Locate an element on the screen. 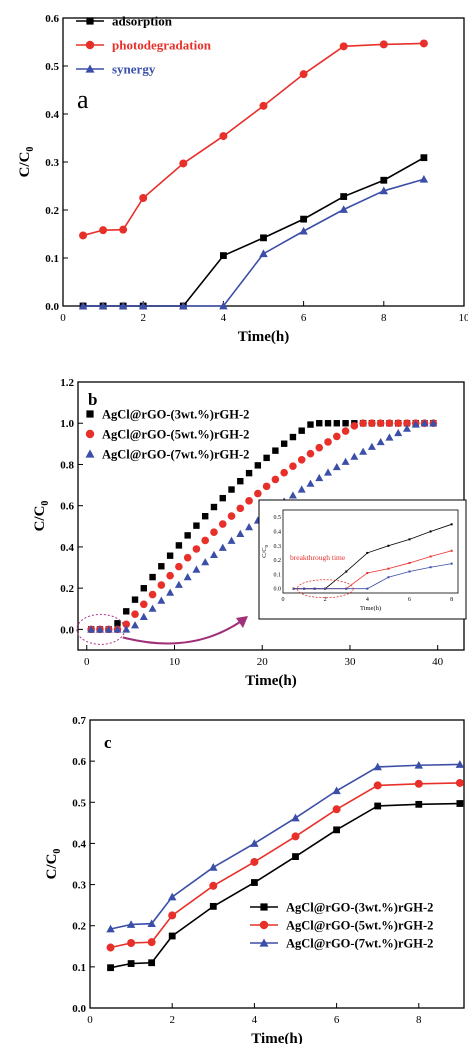 The image size is (468, 1044). y-tick-label: 0.1 is located at coordinates (79, 968).